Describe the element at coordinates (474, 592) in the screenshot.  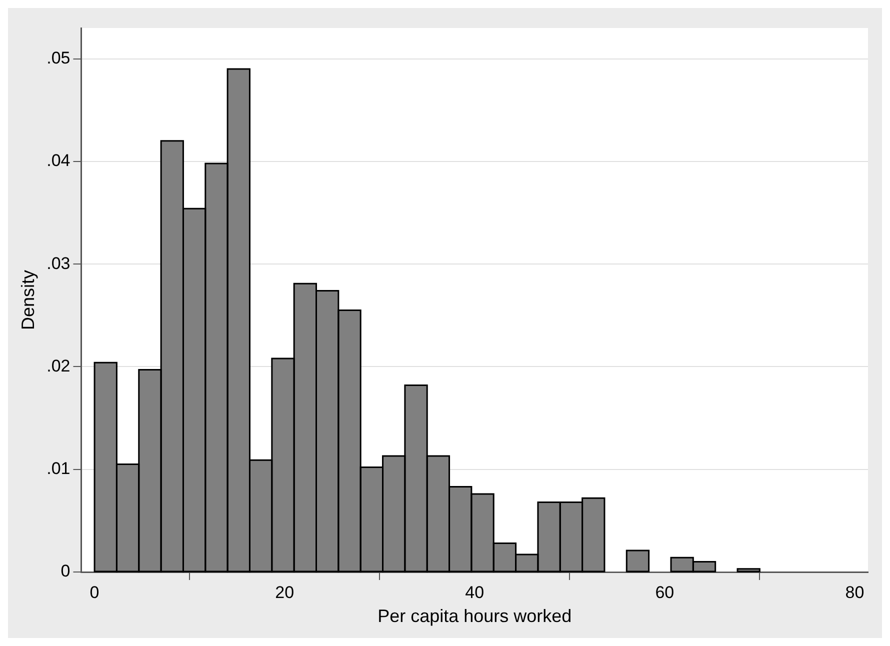
I see `x-tick-label: 40` at that location.